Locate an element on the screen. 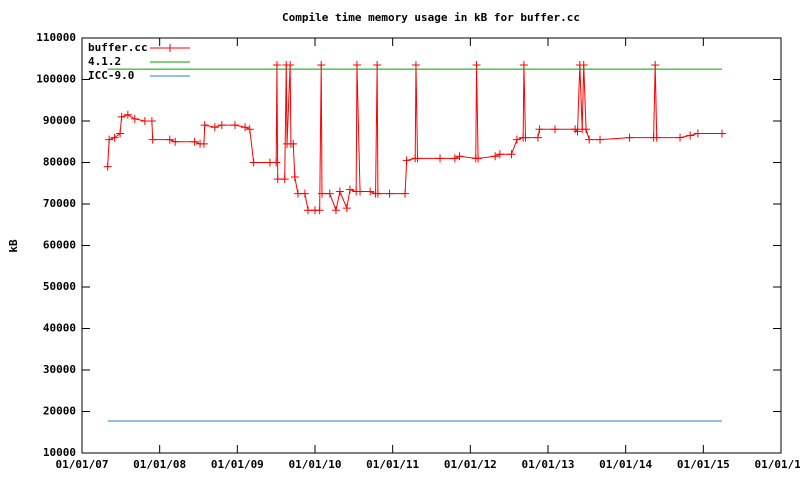 The height and width of the screenshot is (480, 800). y-tick-label: 10000 is located at coordinates (59, 452).